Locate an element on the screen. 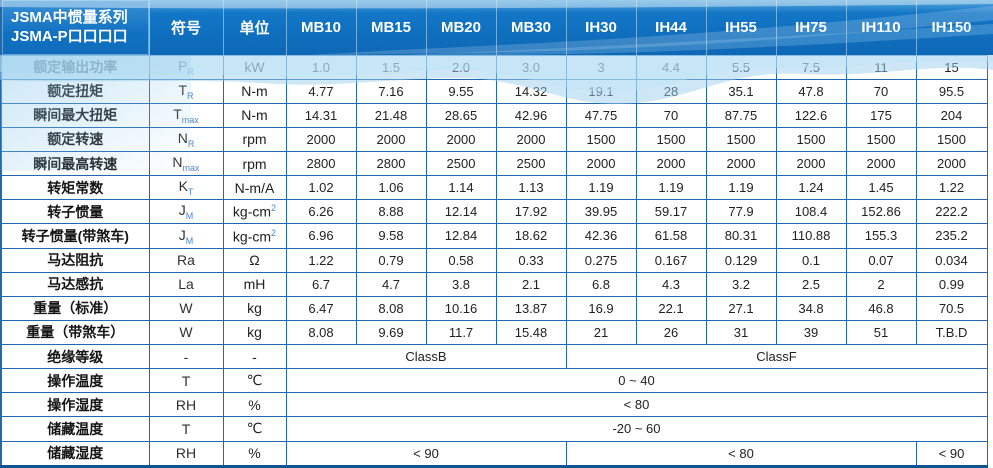 This screenshot has width=993, height=468. value-cell: 80.31 is located at coordinates (741, 236).